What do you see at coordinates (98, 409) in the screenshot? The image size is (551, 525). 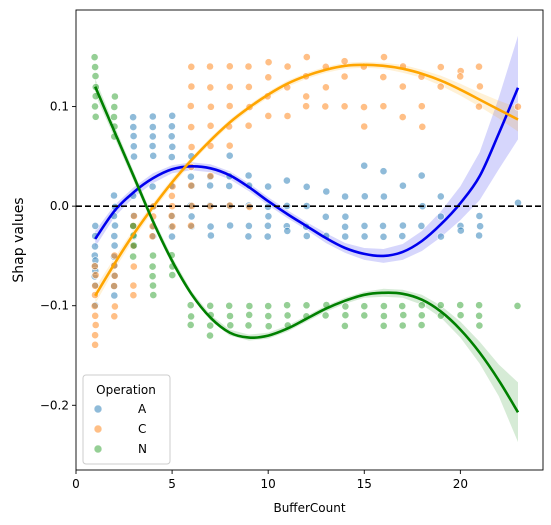 I see `legend-marker-A` at bounding box center [98, 409].